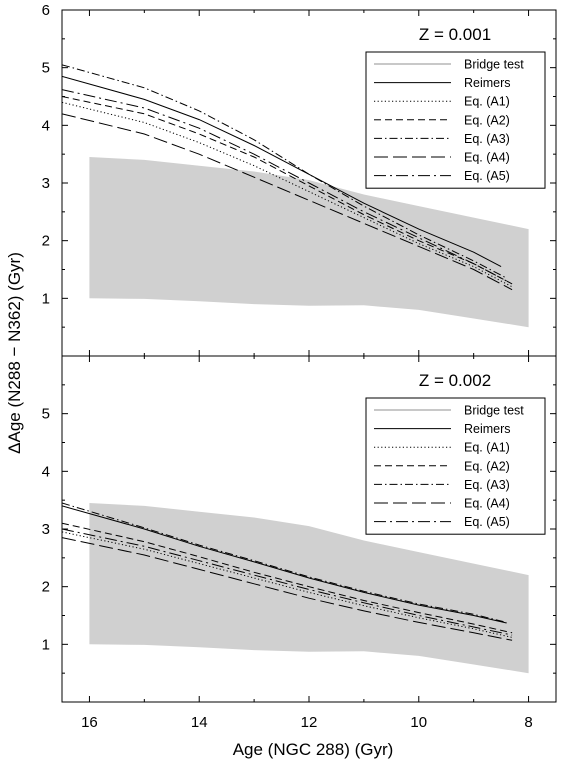 This screenshot has width=564, height=768. What do you see at coordinates (309, 722) in the screenshot?
I see `x-tick-label: 12` at bounding box center [309, 722].